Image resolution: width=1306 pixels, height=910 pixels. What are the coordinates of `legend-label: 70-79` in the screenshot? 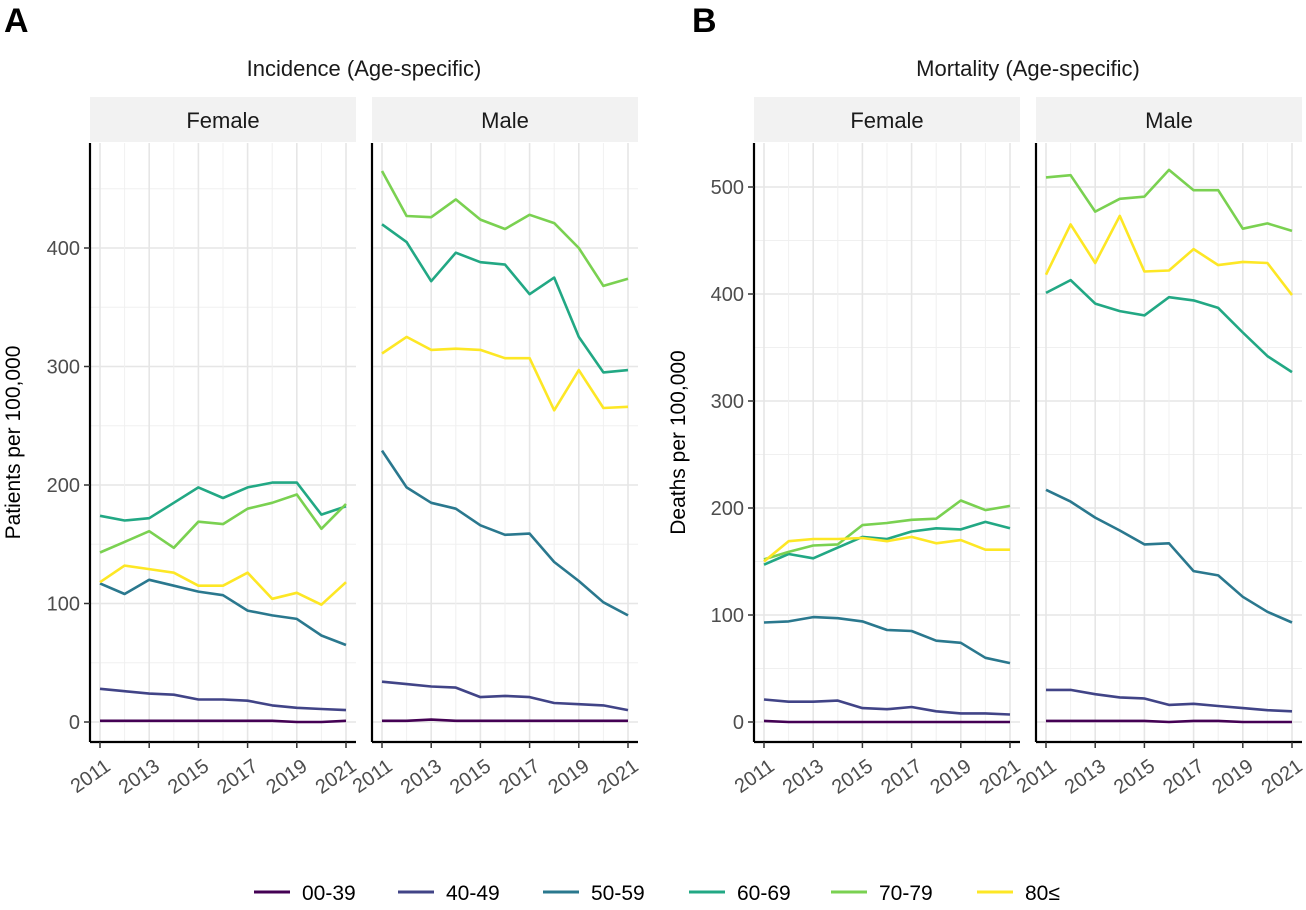 It's located at (906, 893).